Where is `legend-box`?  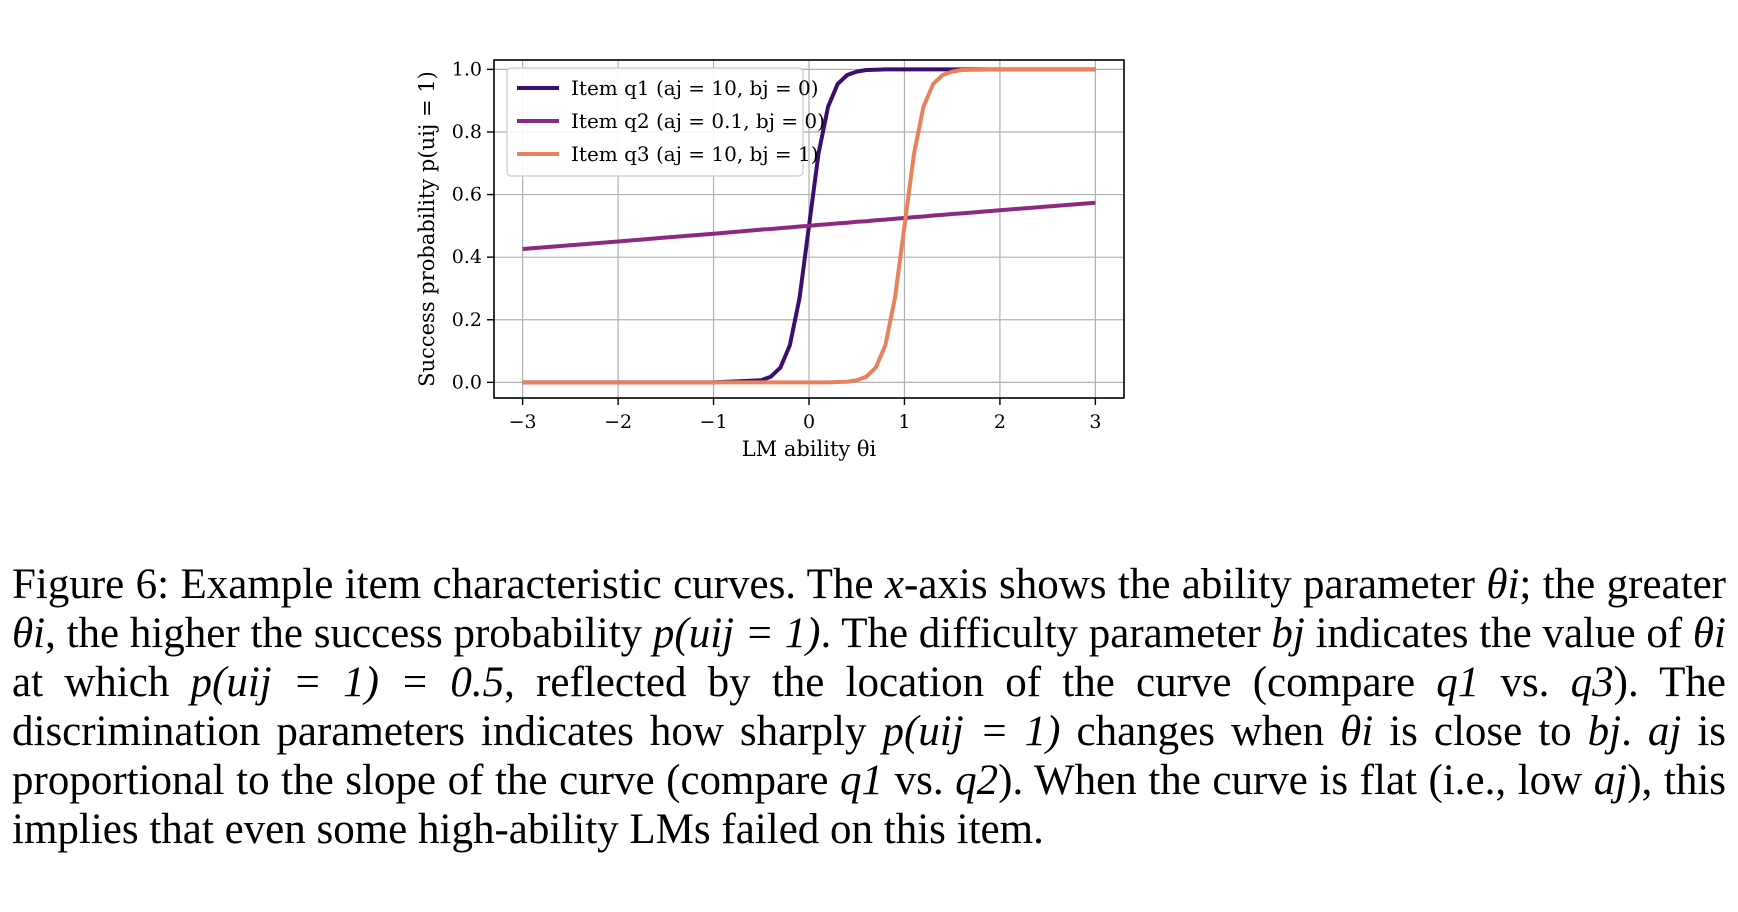 legend-box is located at coordinates (655, 122).